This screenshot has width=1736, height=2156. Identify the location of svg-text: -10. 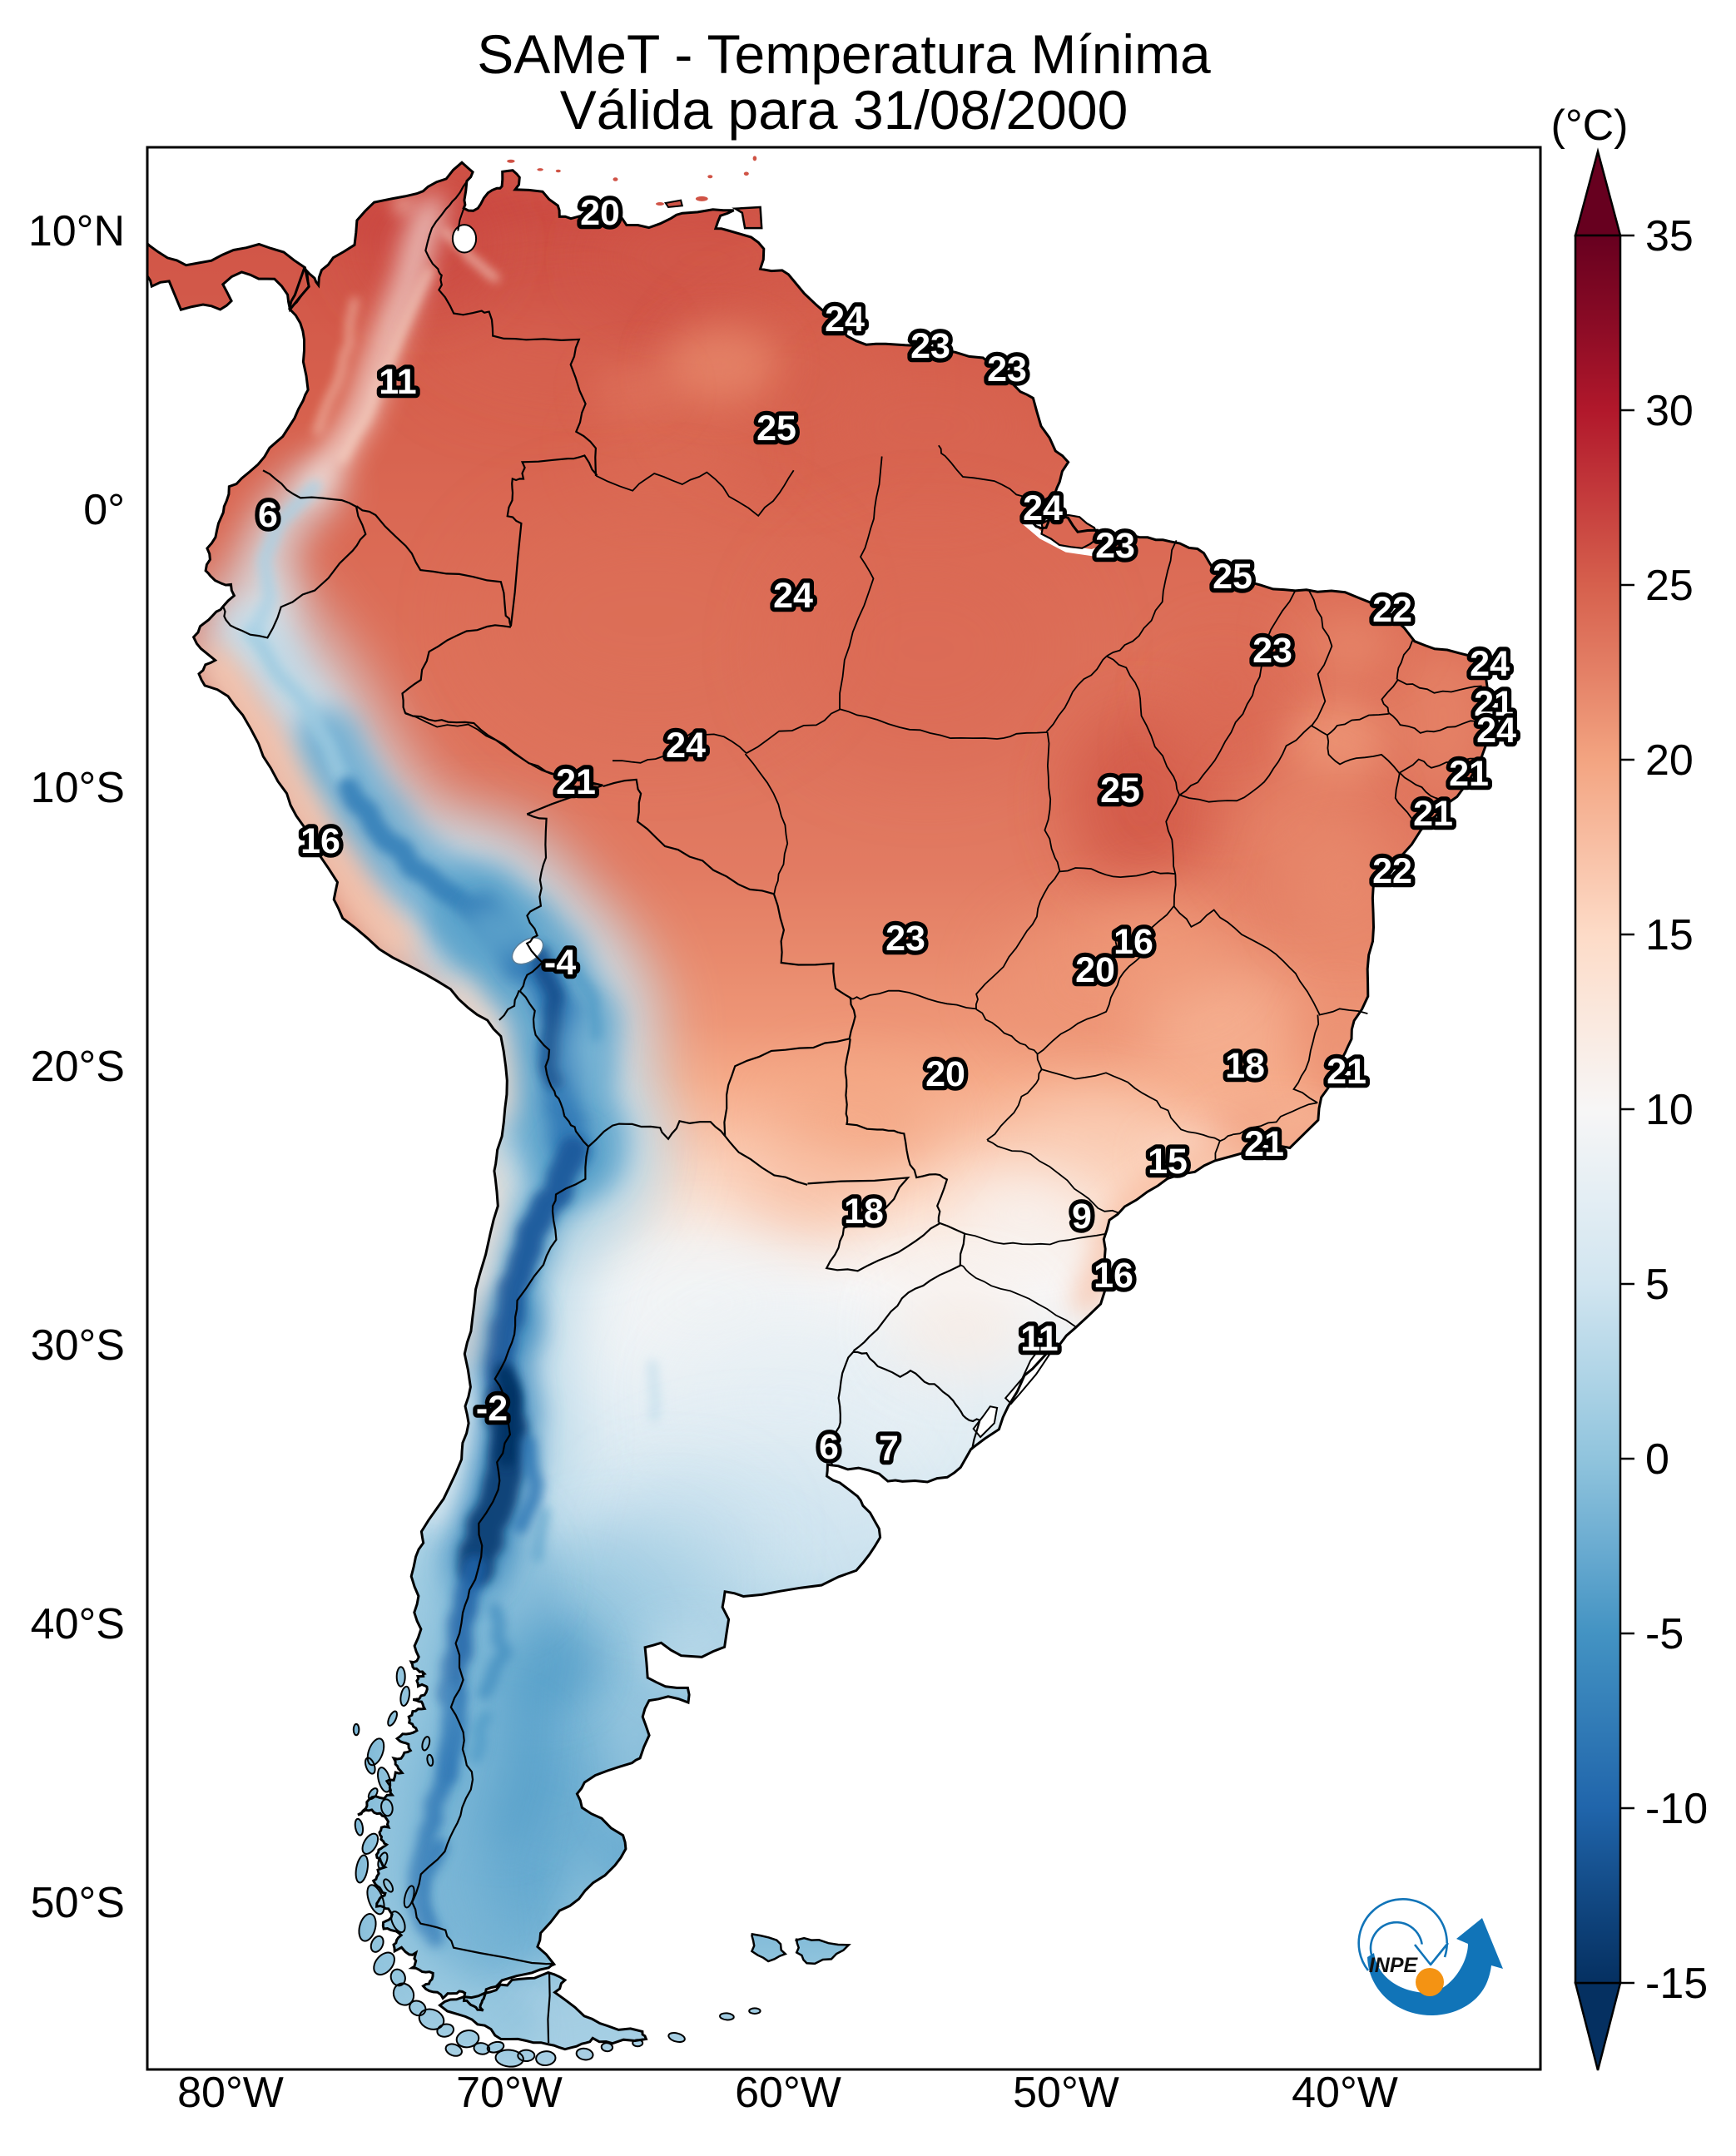
(1677, 1809).